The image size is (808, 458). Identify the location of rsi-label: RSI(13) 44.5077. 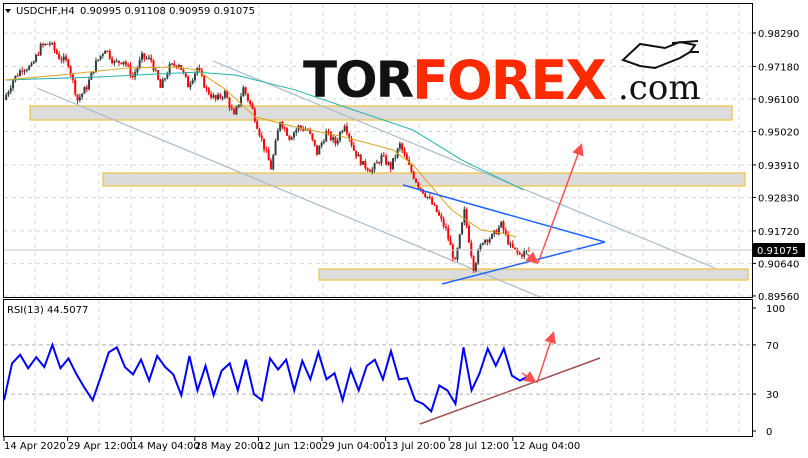
(47, 310).